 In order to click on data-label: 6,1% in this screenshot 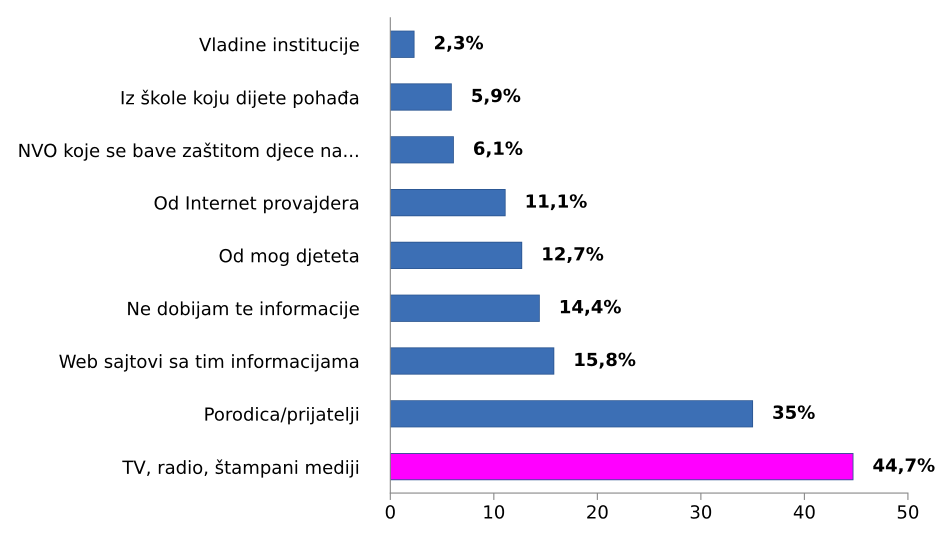, I will do `click(498, 149)`.